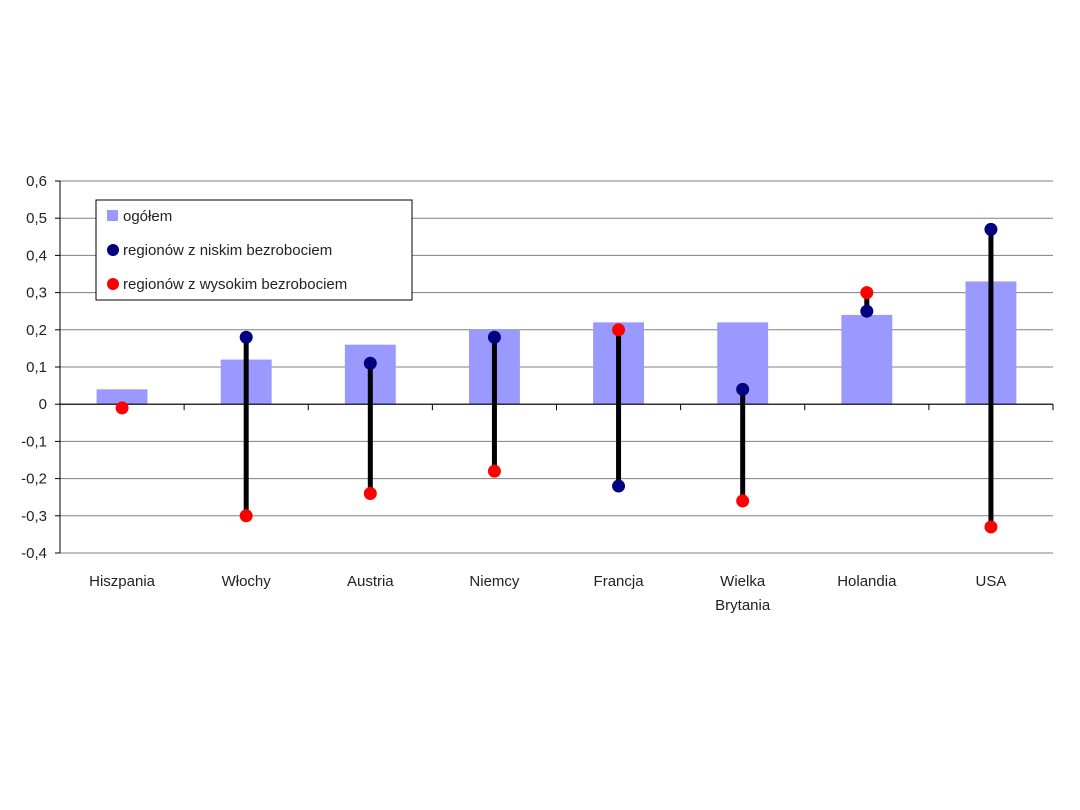 This screenshot has height=810, width=1080. Describe the element at coordinates (34, 479) in the screenshot. I see `y-tick-label: -0,2` at that location.